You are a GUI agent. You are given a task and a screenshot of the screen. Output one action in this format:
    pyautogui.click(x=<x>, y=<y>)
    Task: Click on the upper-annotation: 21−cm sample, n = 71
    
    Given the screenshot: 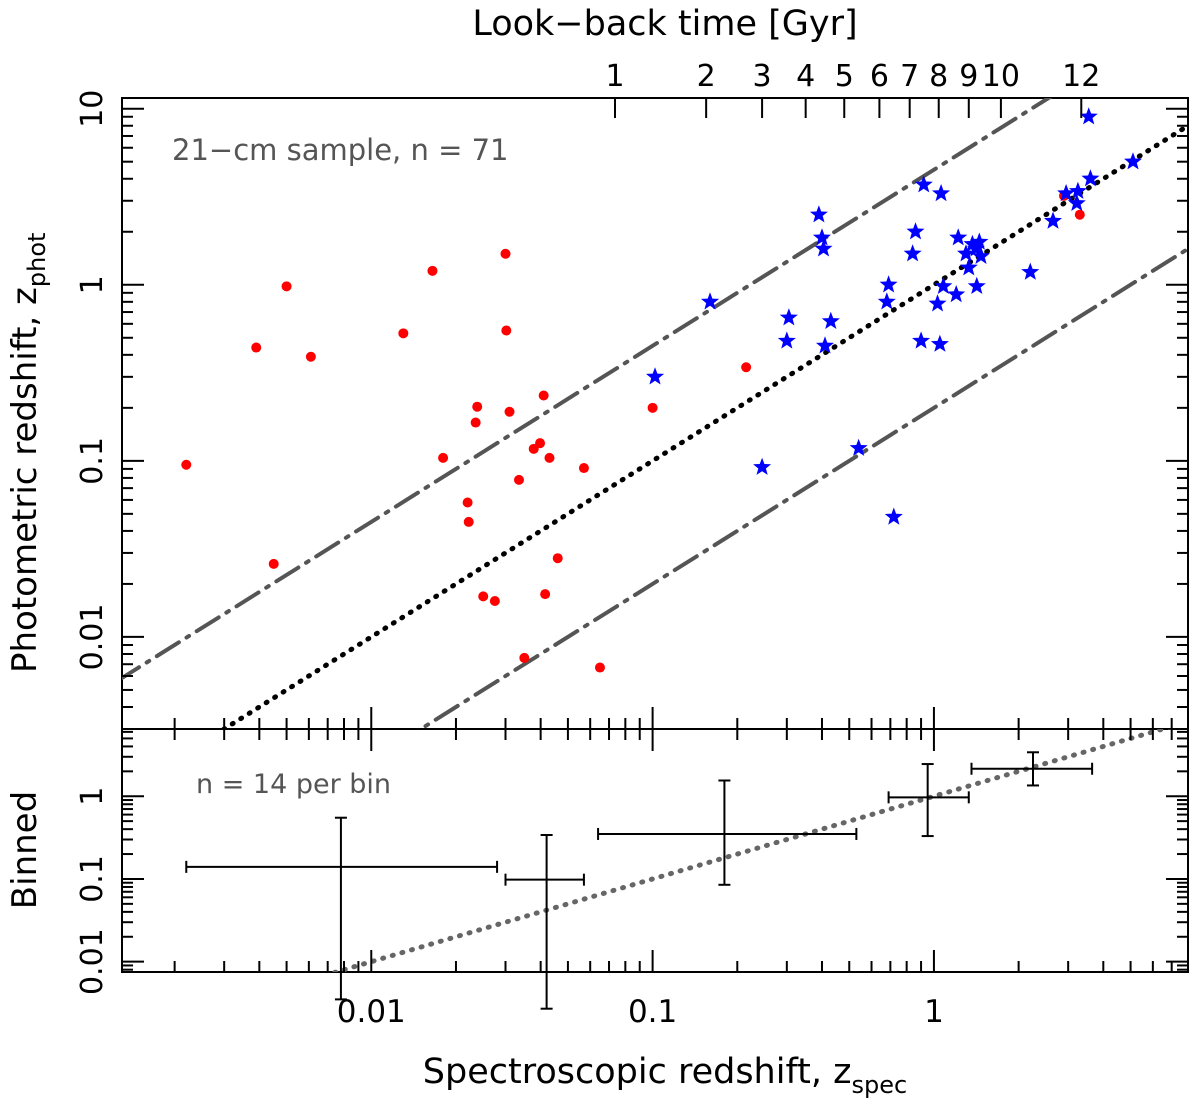 What is the action you would take?
    pyautogui.click(x=340, y=150)
    